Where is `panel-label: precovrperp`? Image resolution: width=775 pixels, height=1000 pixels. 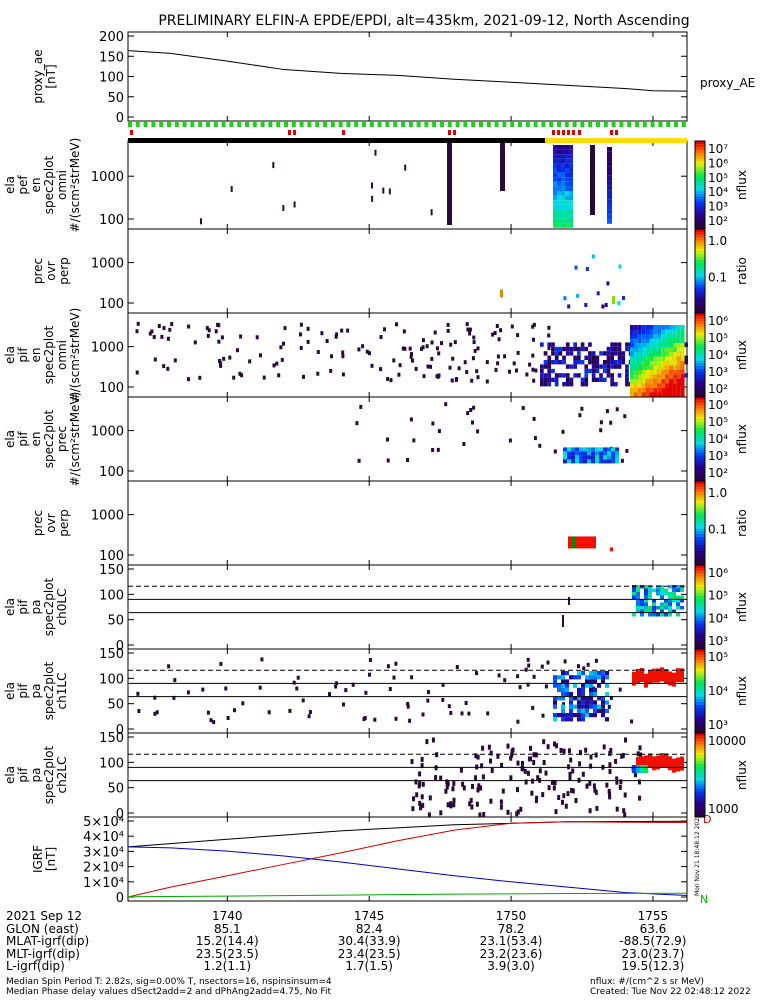 panel-label: precovrperp is located at coordinates (51, 523).